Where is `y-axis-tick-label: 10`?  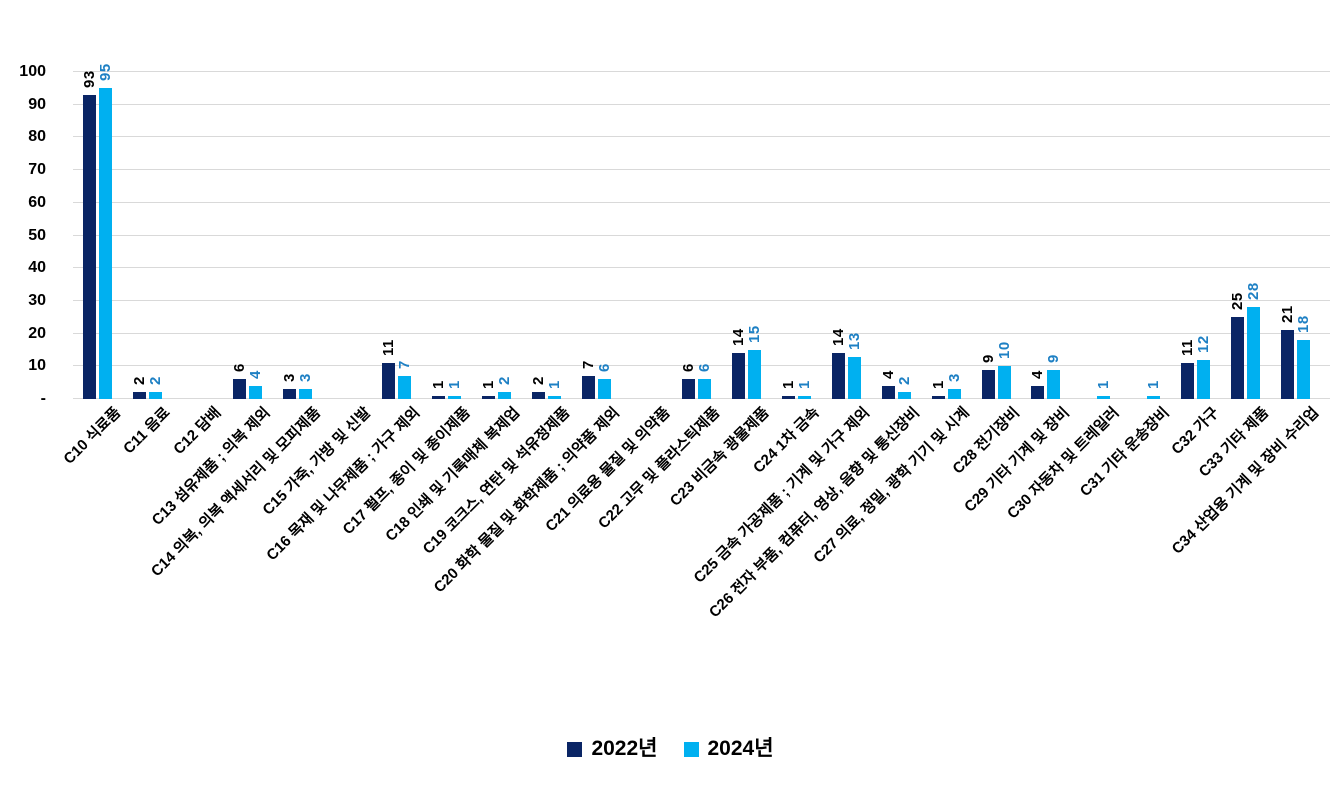
y-axis-tick-label: 10 is located at coordinates (37, 366).